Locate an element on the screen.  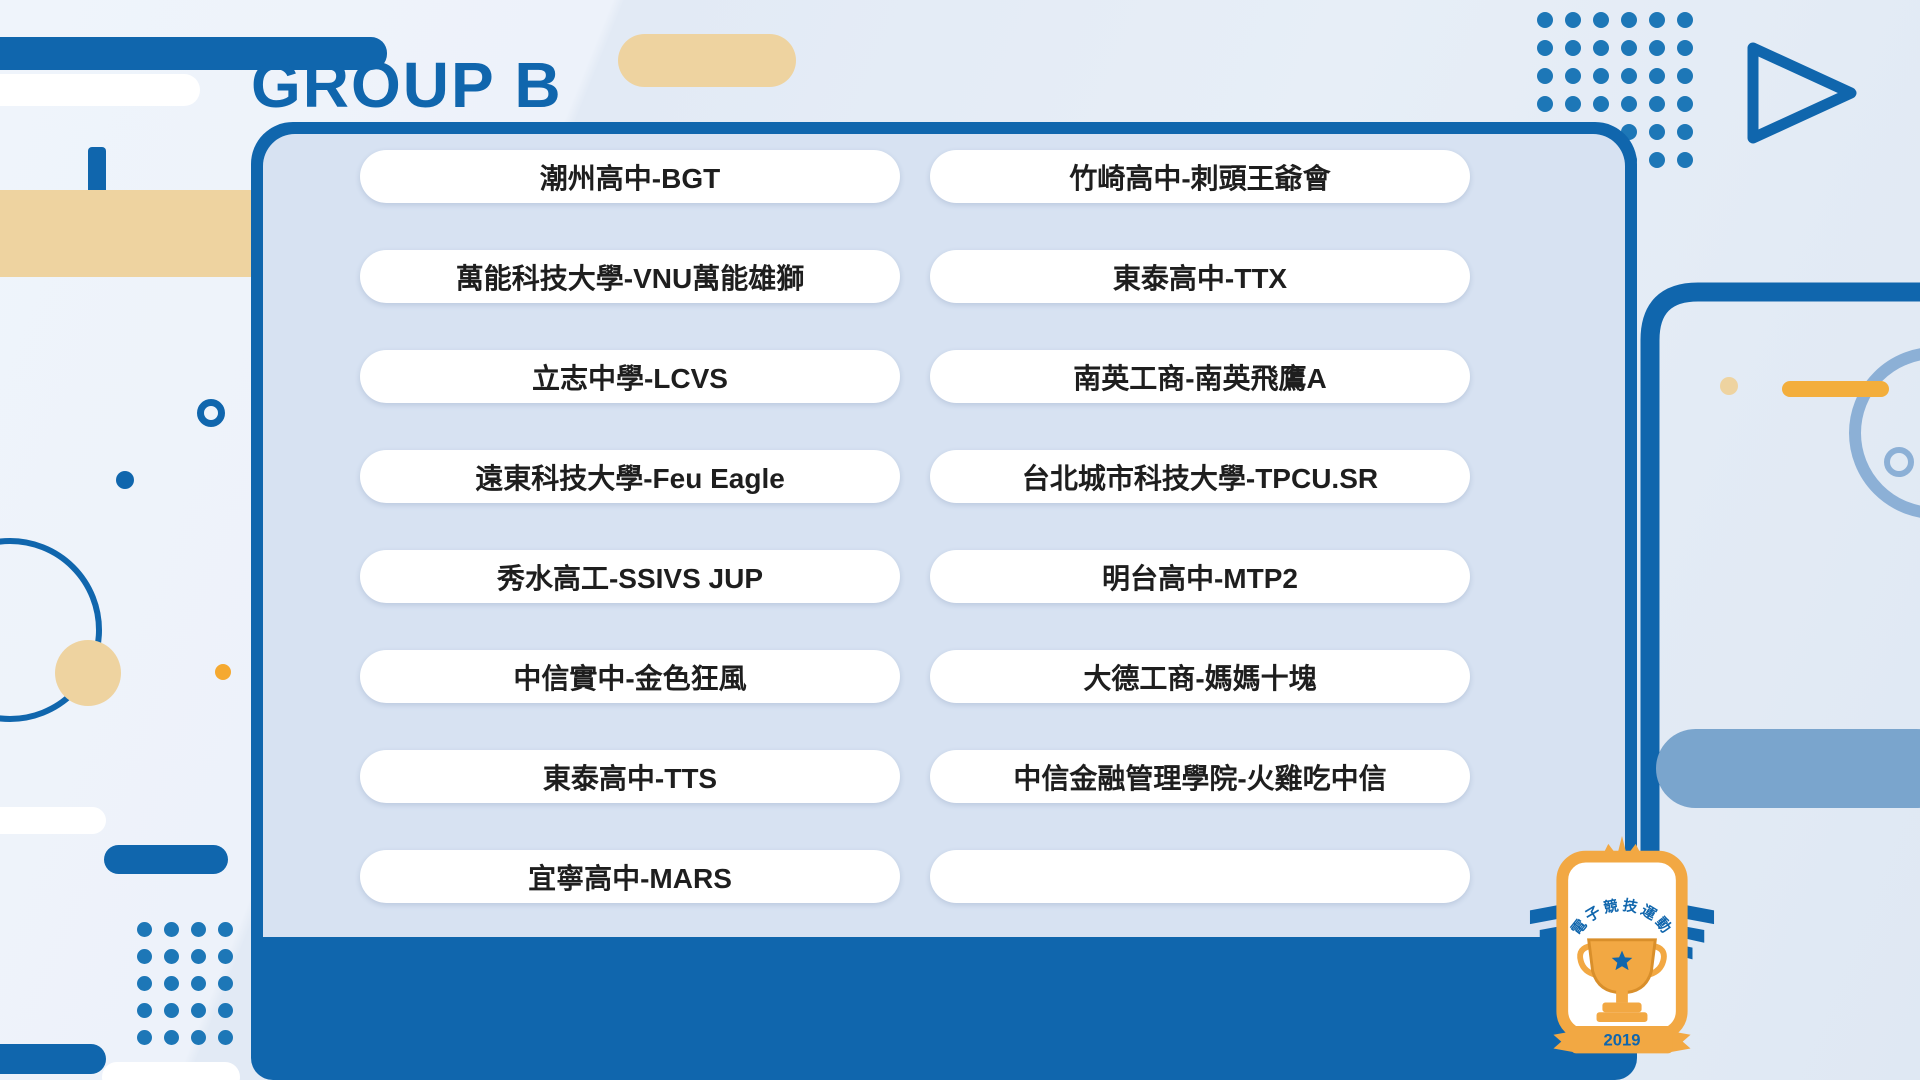
team-name: 萬能科技大學-VNU萬能雄獅 is located at coordinates (630, 278).